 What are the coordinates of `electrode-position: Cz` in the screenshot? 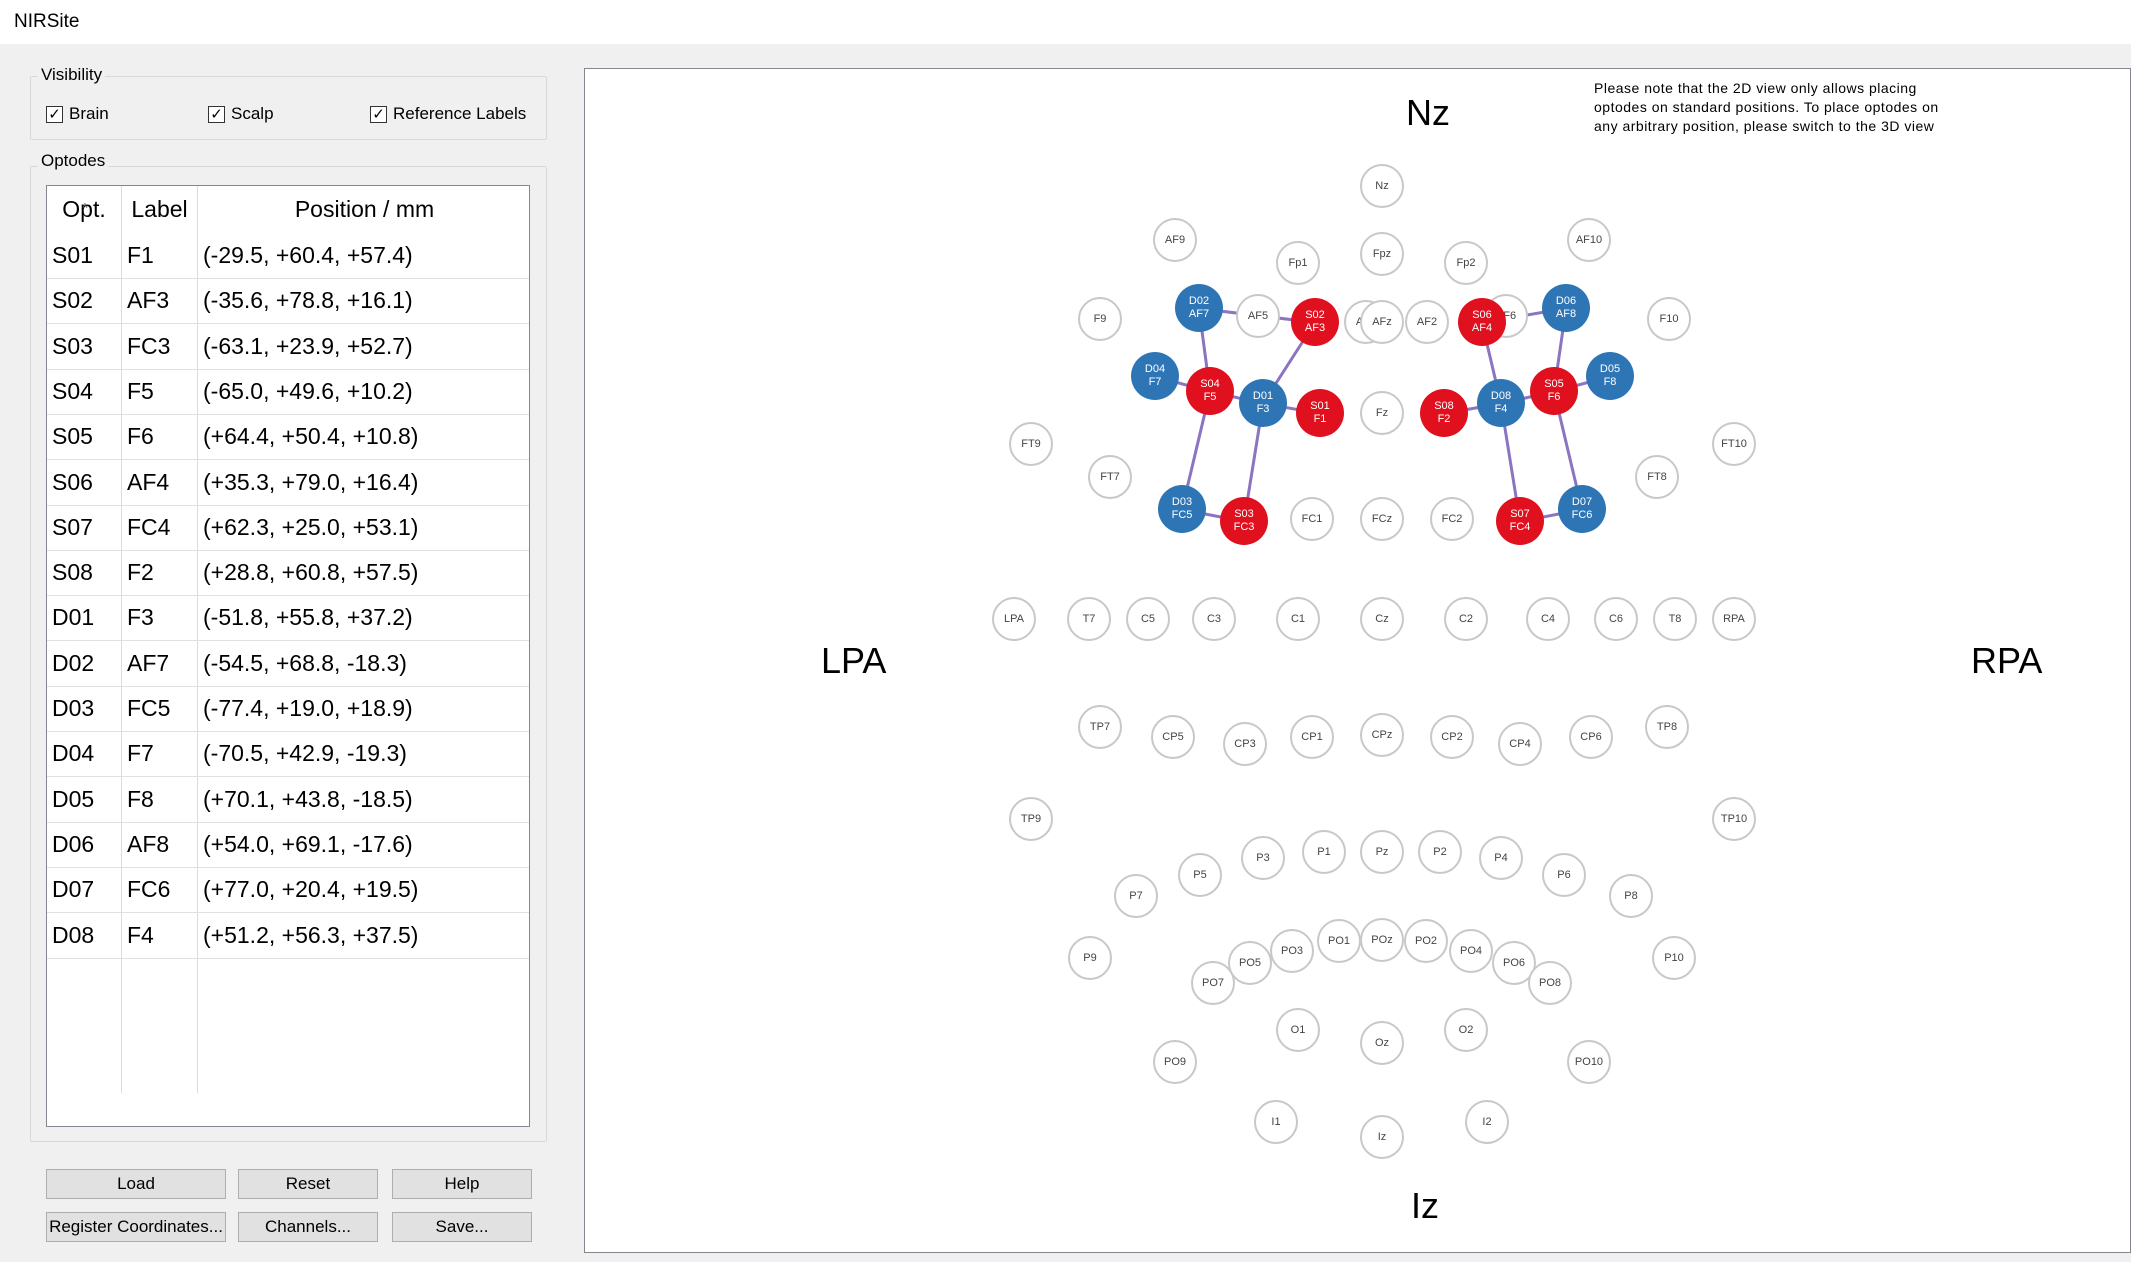 It's located at (1382, 619).